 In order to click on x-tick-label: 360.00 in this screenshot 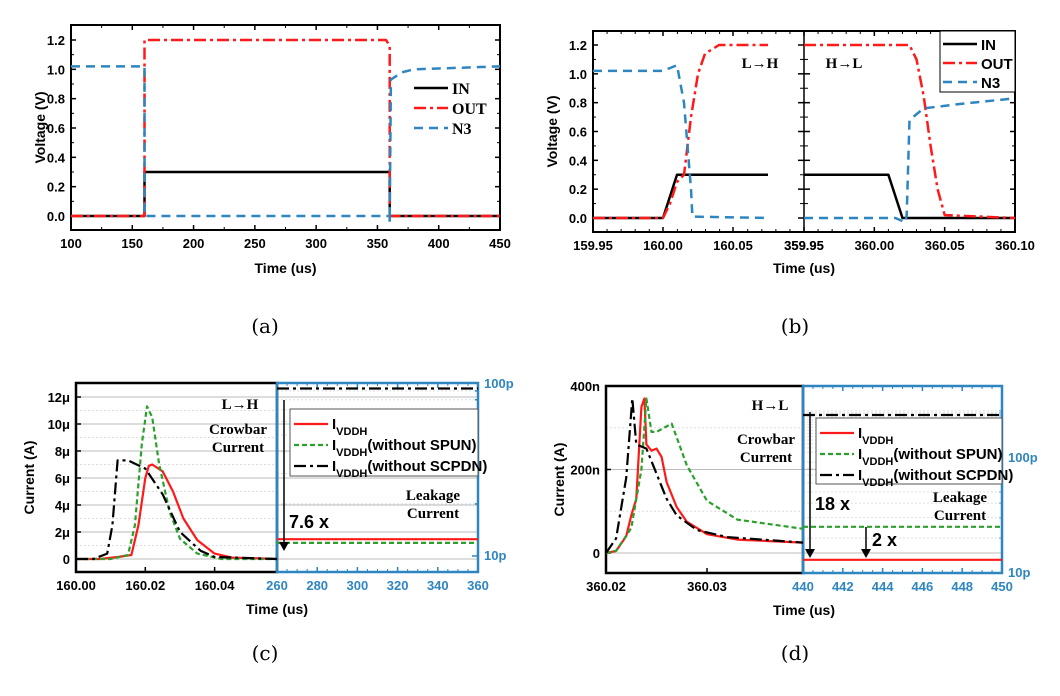, I will do `click(874, 245)`.